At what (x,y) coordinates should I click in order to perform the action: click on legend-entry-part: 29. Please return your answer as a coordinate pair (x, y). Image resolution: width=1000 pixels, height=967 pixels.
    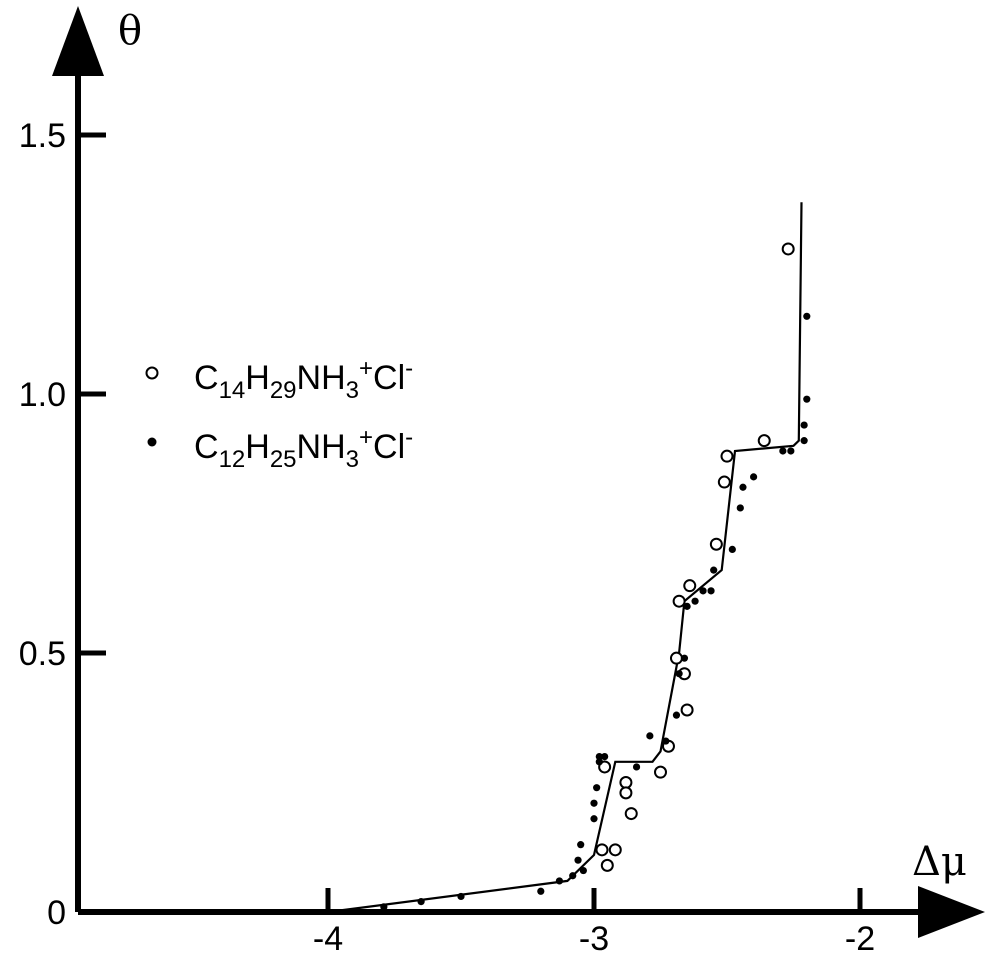
    Looking at the image, I should click on (283, 390).